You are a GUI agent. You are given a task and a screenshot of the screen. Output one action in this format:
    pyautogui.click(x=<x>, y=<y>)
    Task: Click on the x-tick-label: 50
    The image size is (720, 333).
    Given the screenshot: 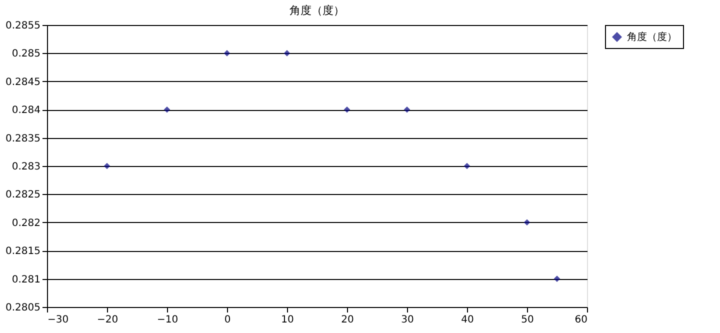 What is the action you would take?
    pyautogui.click(x=527, y=320)
    